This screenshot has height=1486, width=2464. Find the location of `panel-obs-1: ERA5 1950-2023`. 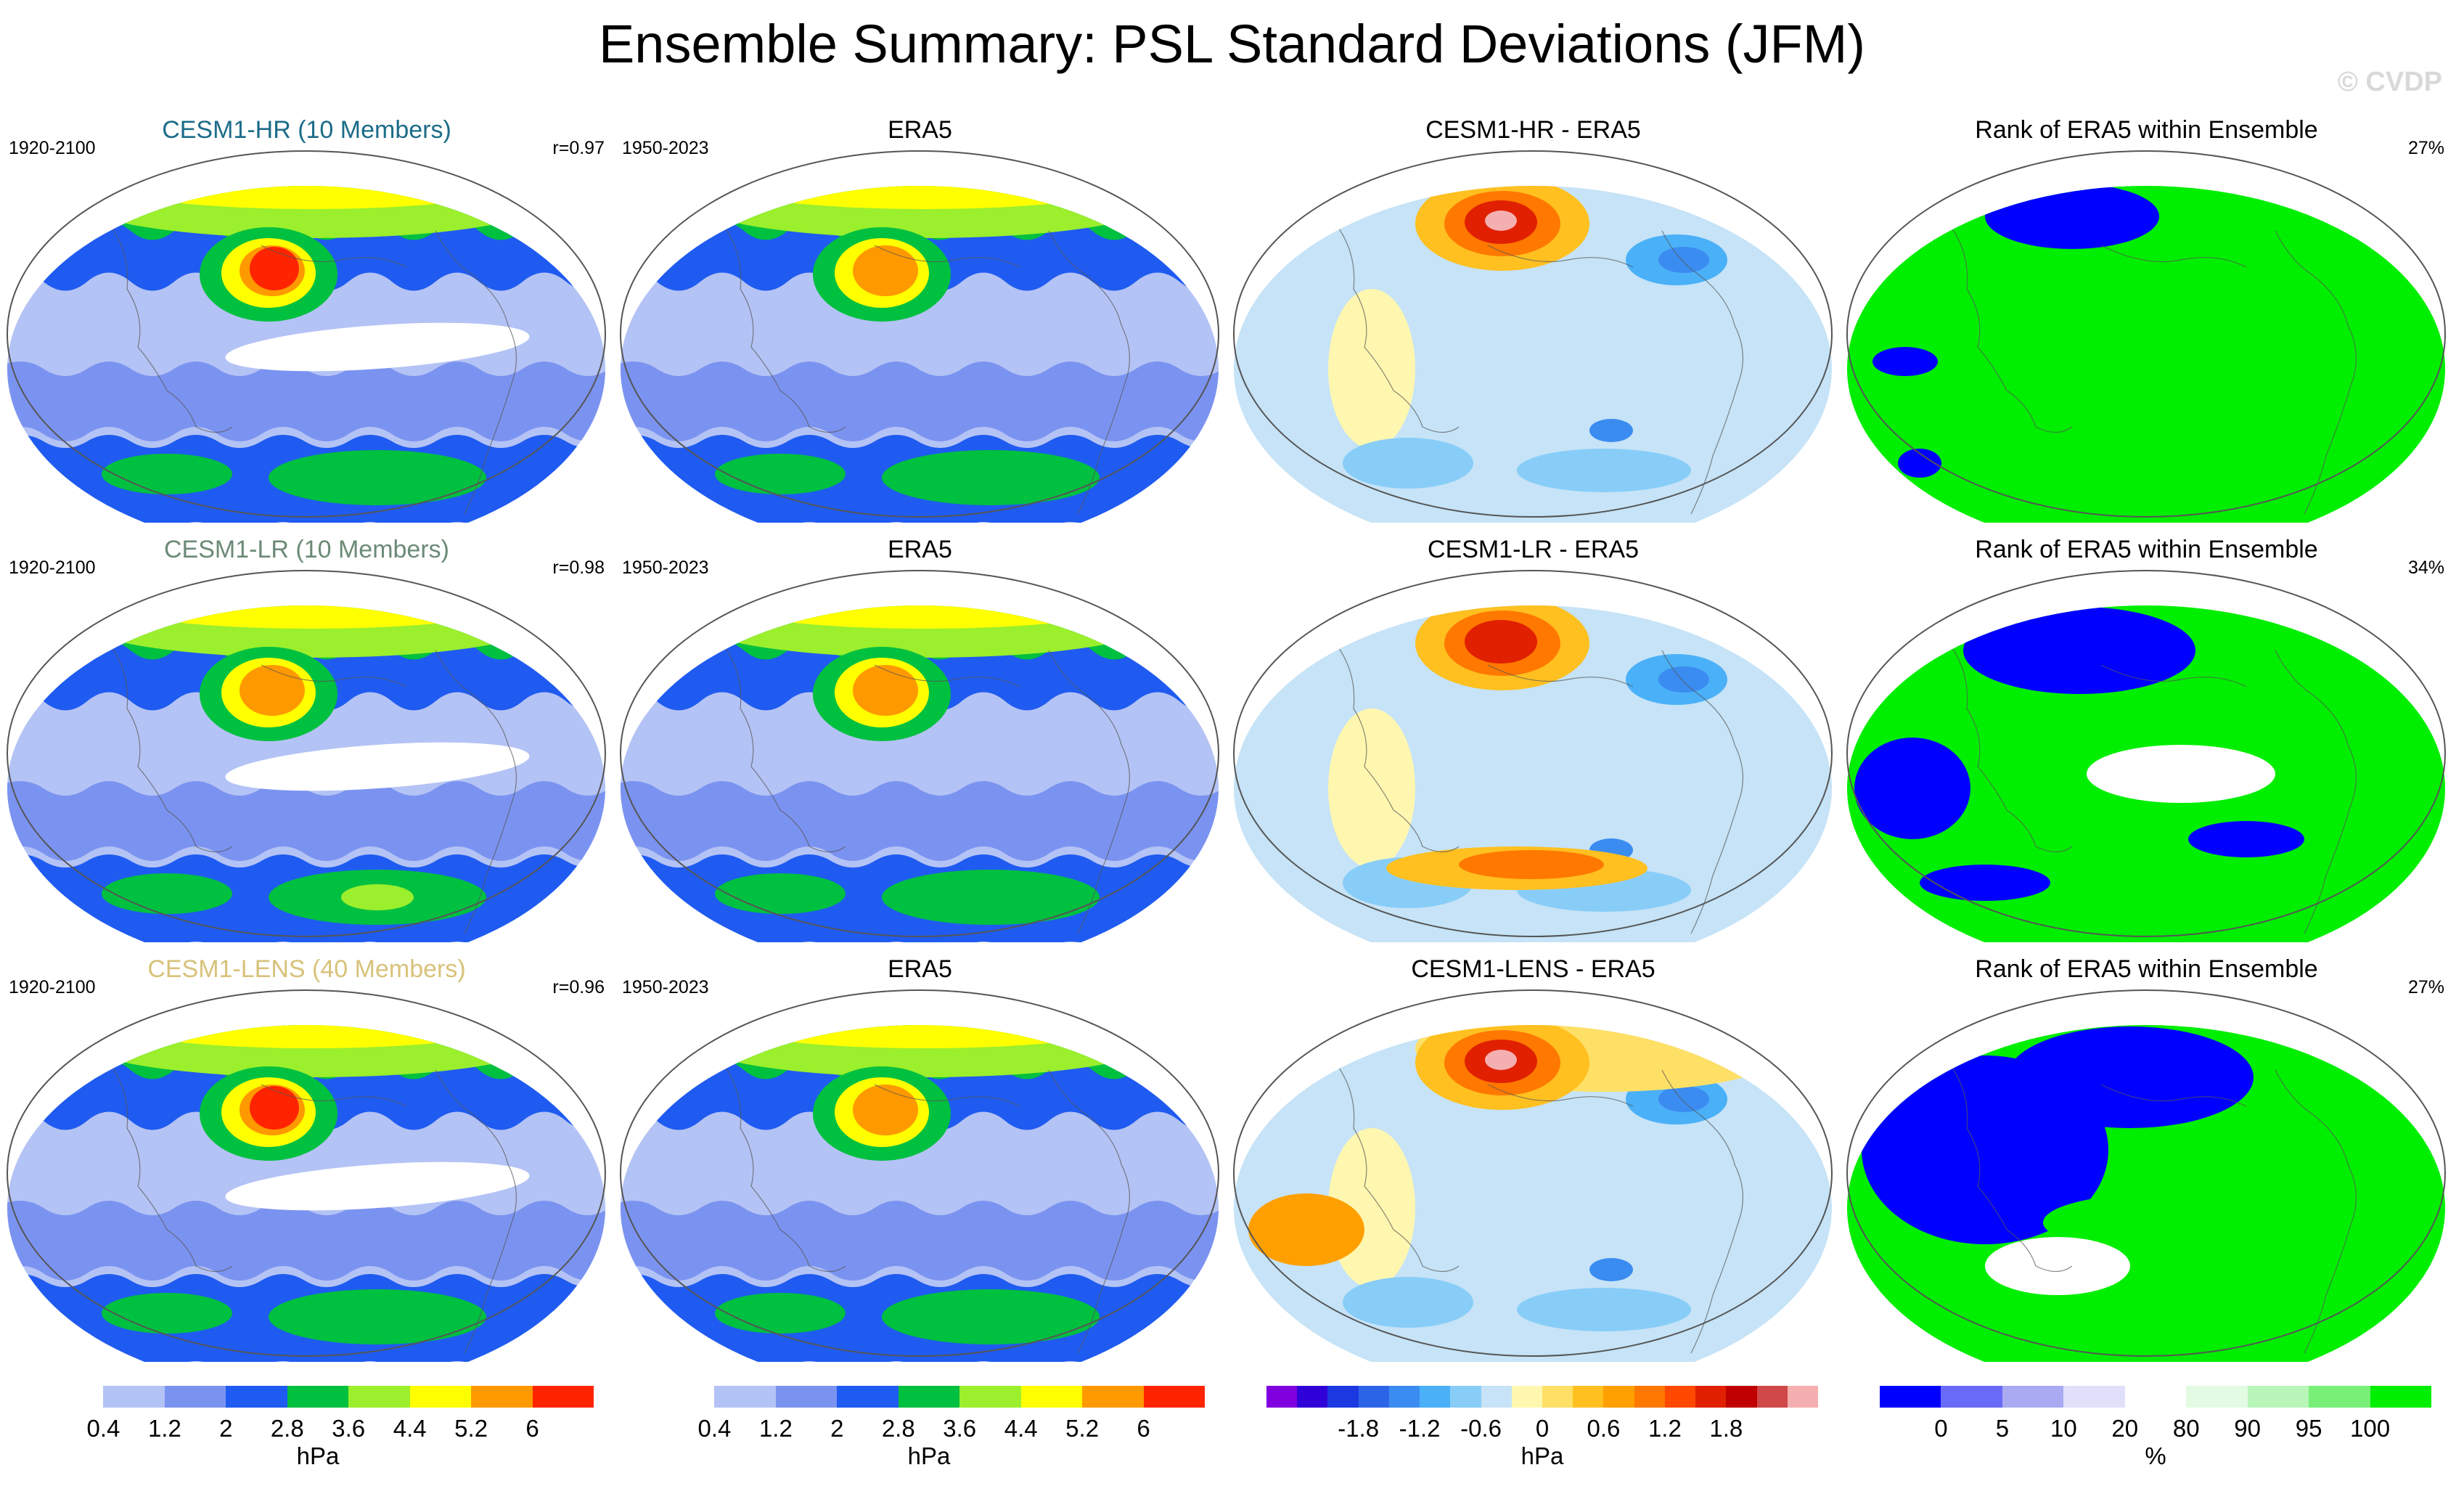

panel-obs-1: ERA5 1950-2023 is located at coordinates (920, 319).